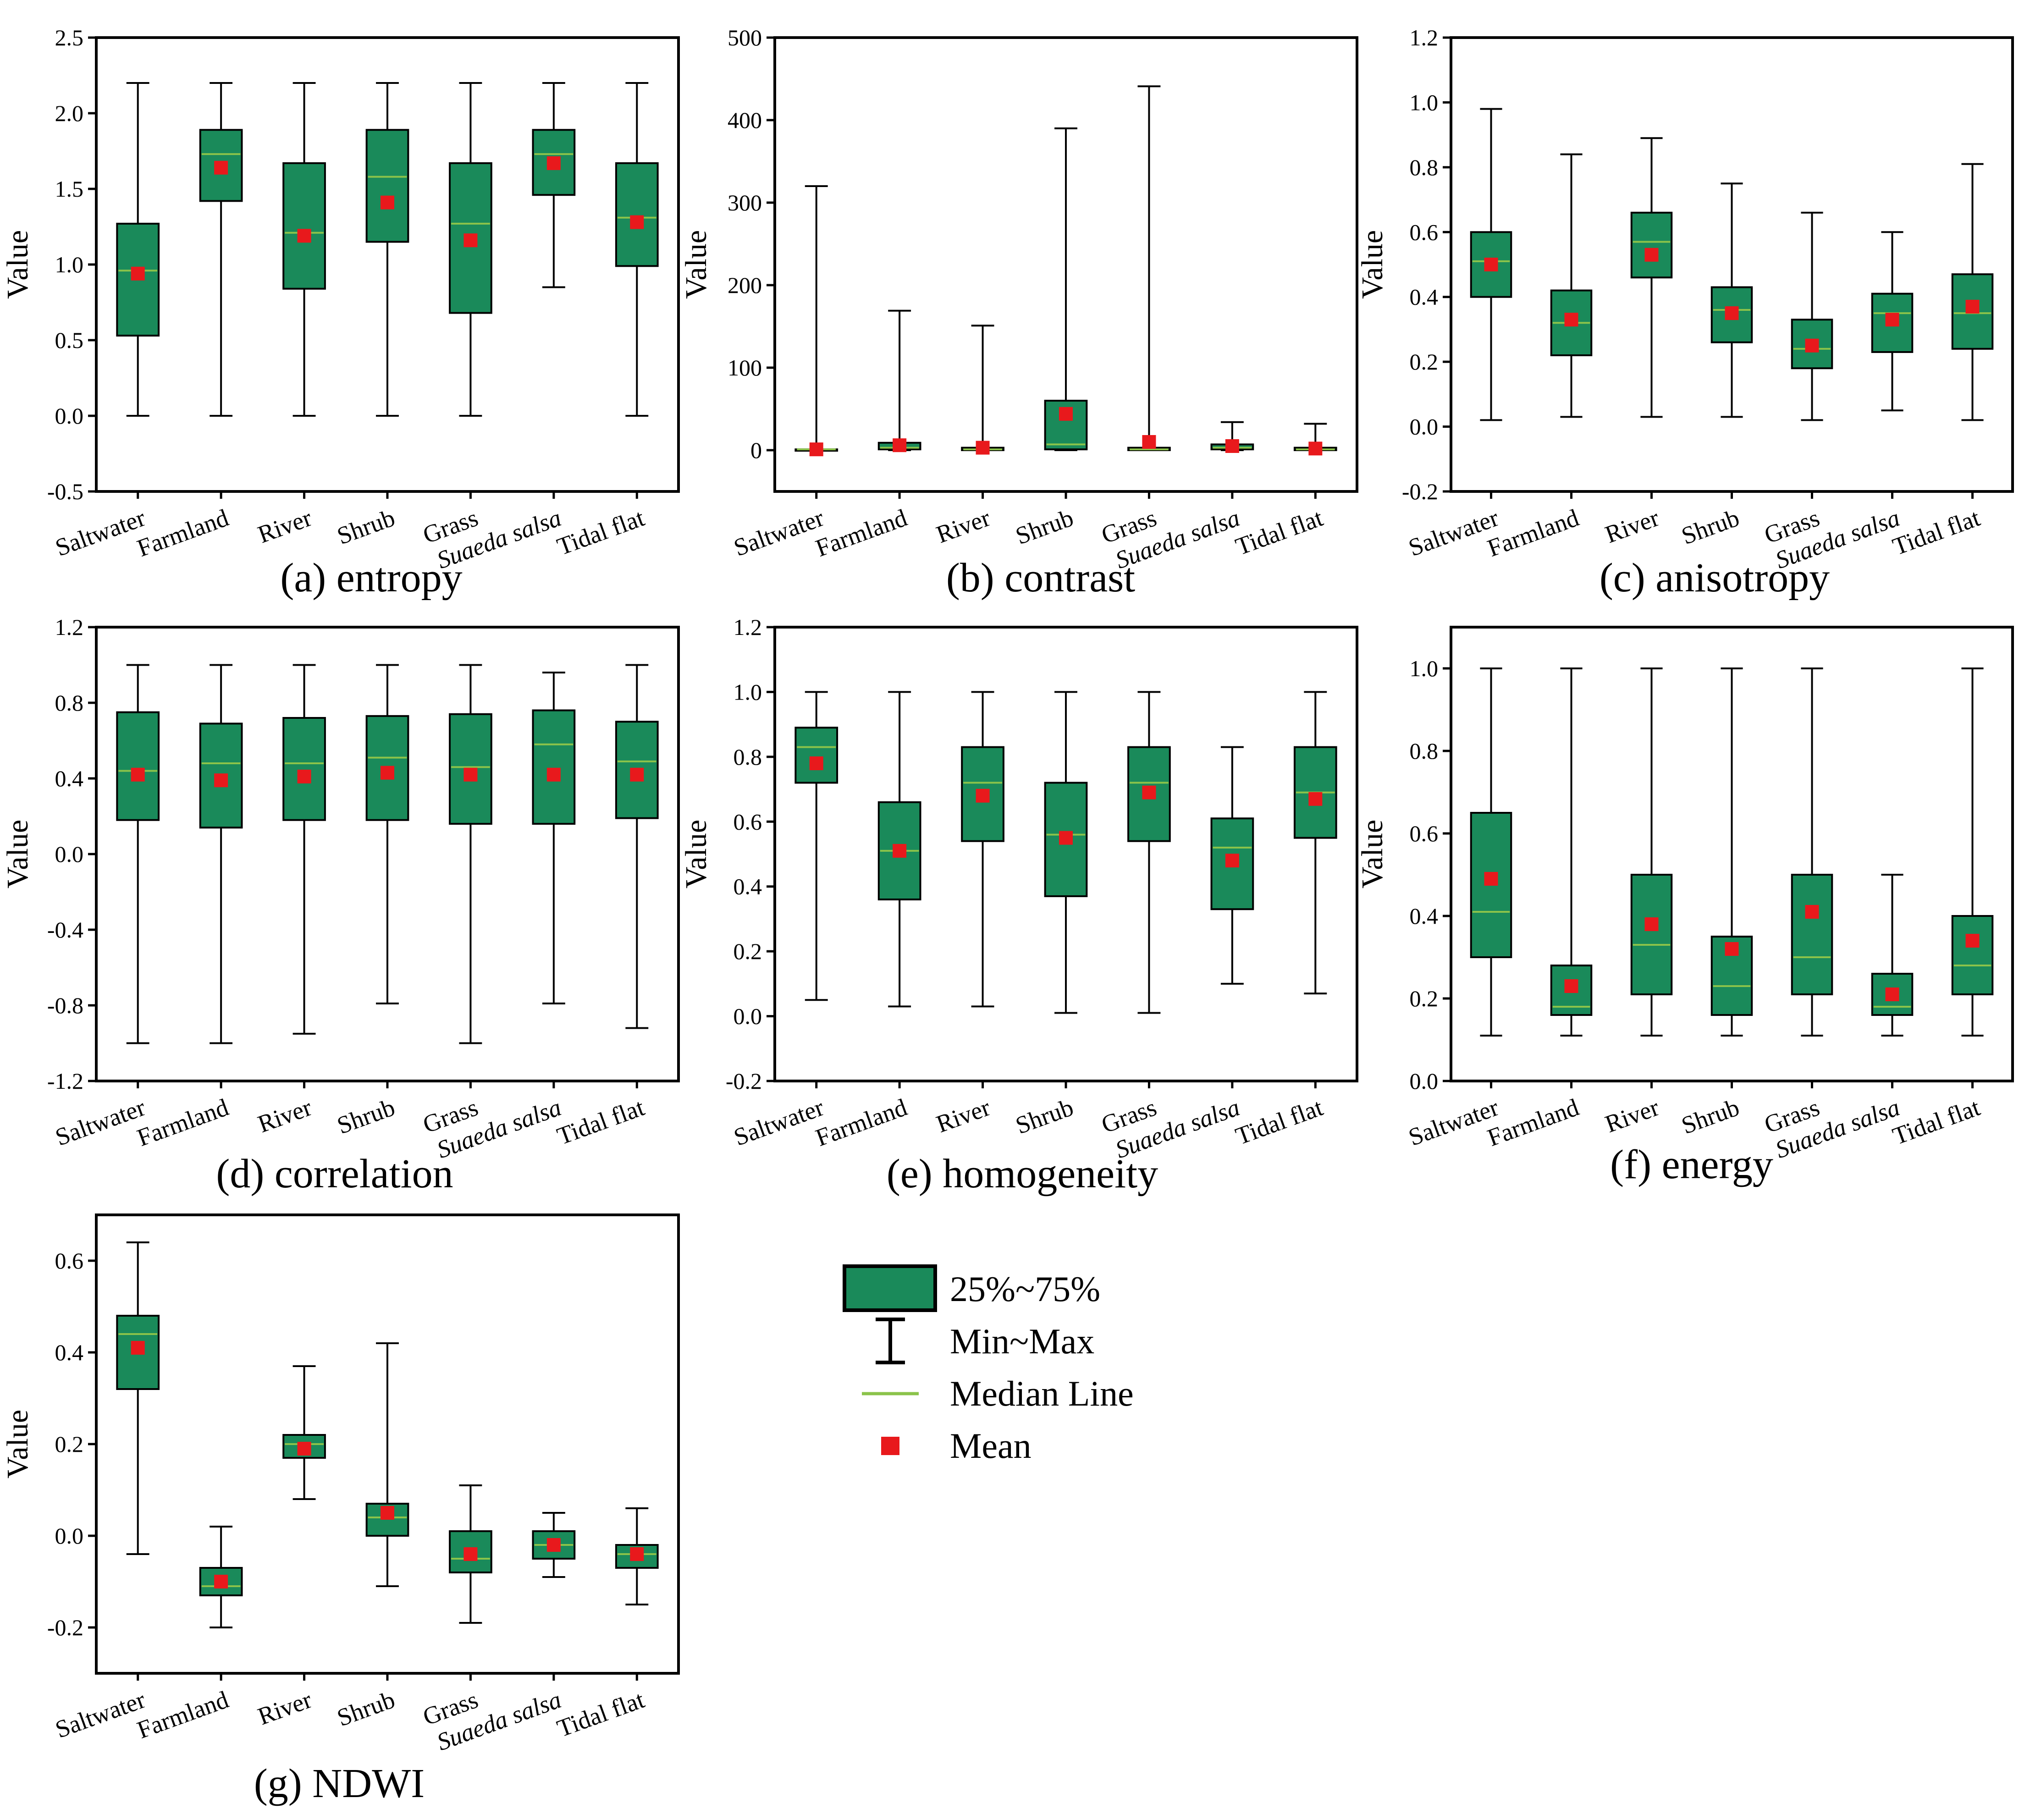 This screenshot has width=2030, height=1820. Describe the element at coordinates (745, 368) in the screenshot. I see `y-tick-label: 100` at that location.